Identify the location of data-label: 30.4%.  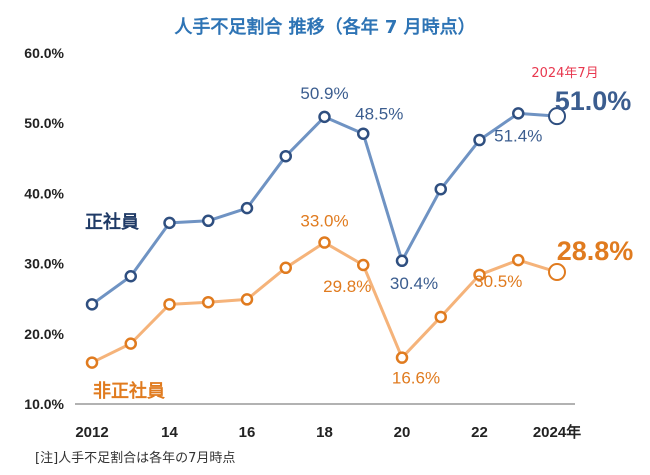
(414, 283).